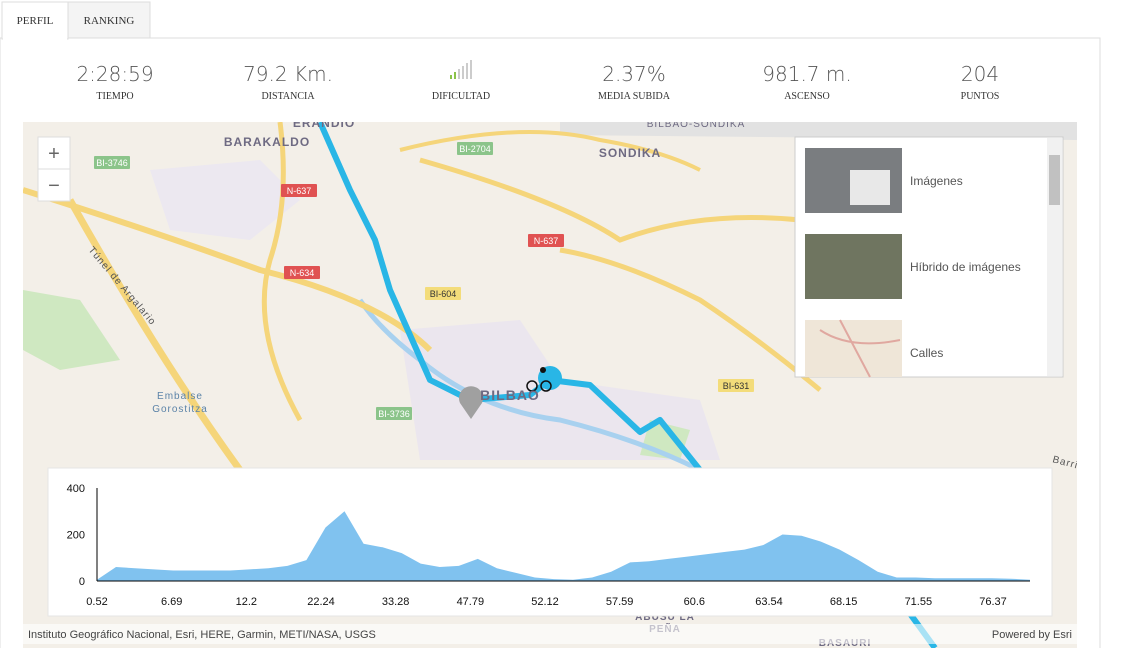  What do you see at coordinates (844, 602) in the screenshot?
I see `x-tick-label: 68.15` at bounding box center [844, 602].